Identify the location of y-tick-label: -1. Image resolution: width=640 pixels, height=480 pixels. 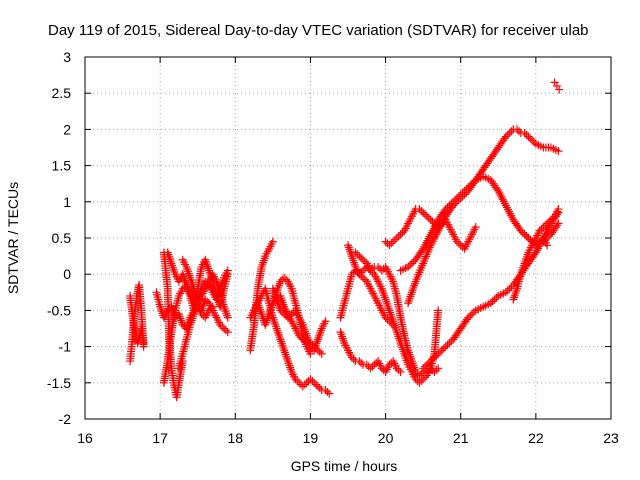
(65, 347).